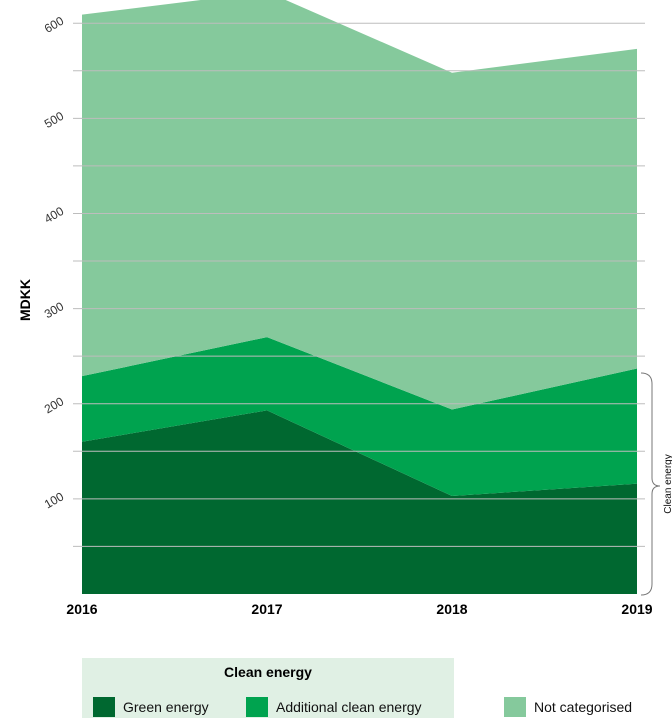 This screenshot has width=672, height=718. I want to click on legend-item-green-energy: Green energy, so click(151, 707).